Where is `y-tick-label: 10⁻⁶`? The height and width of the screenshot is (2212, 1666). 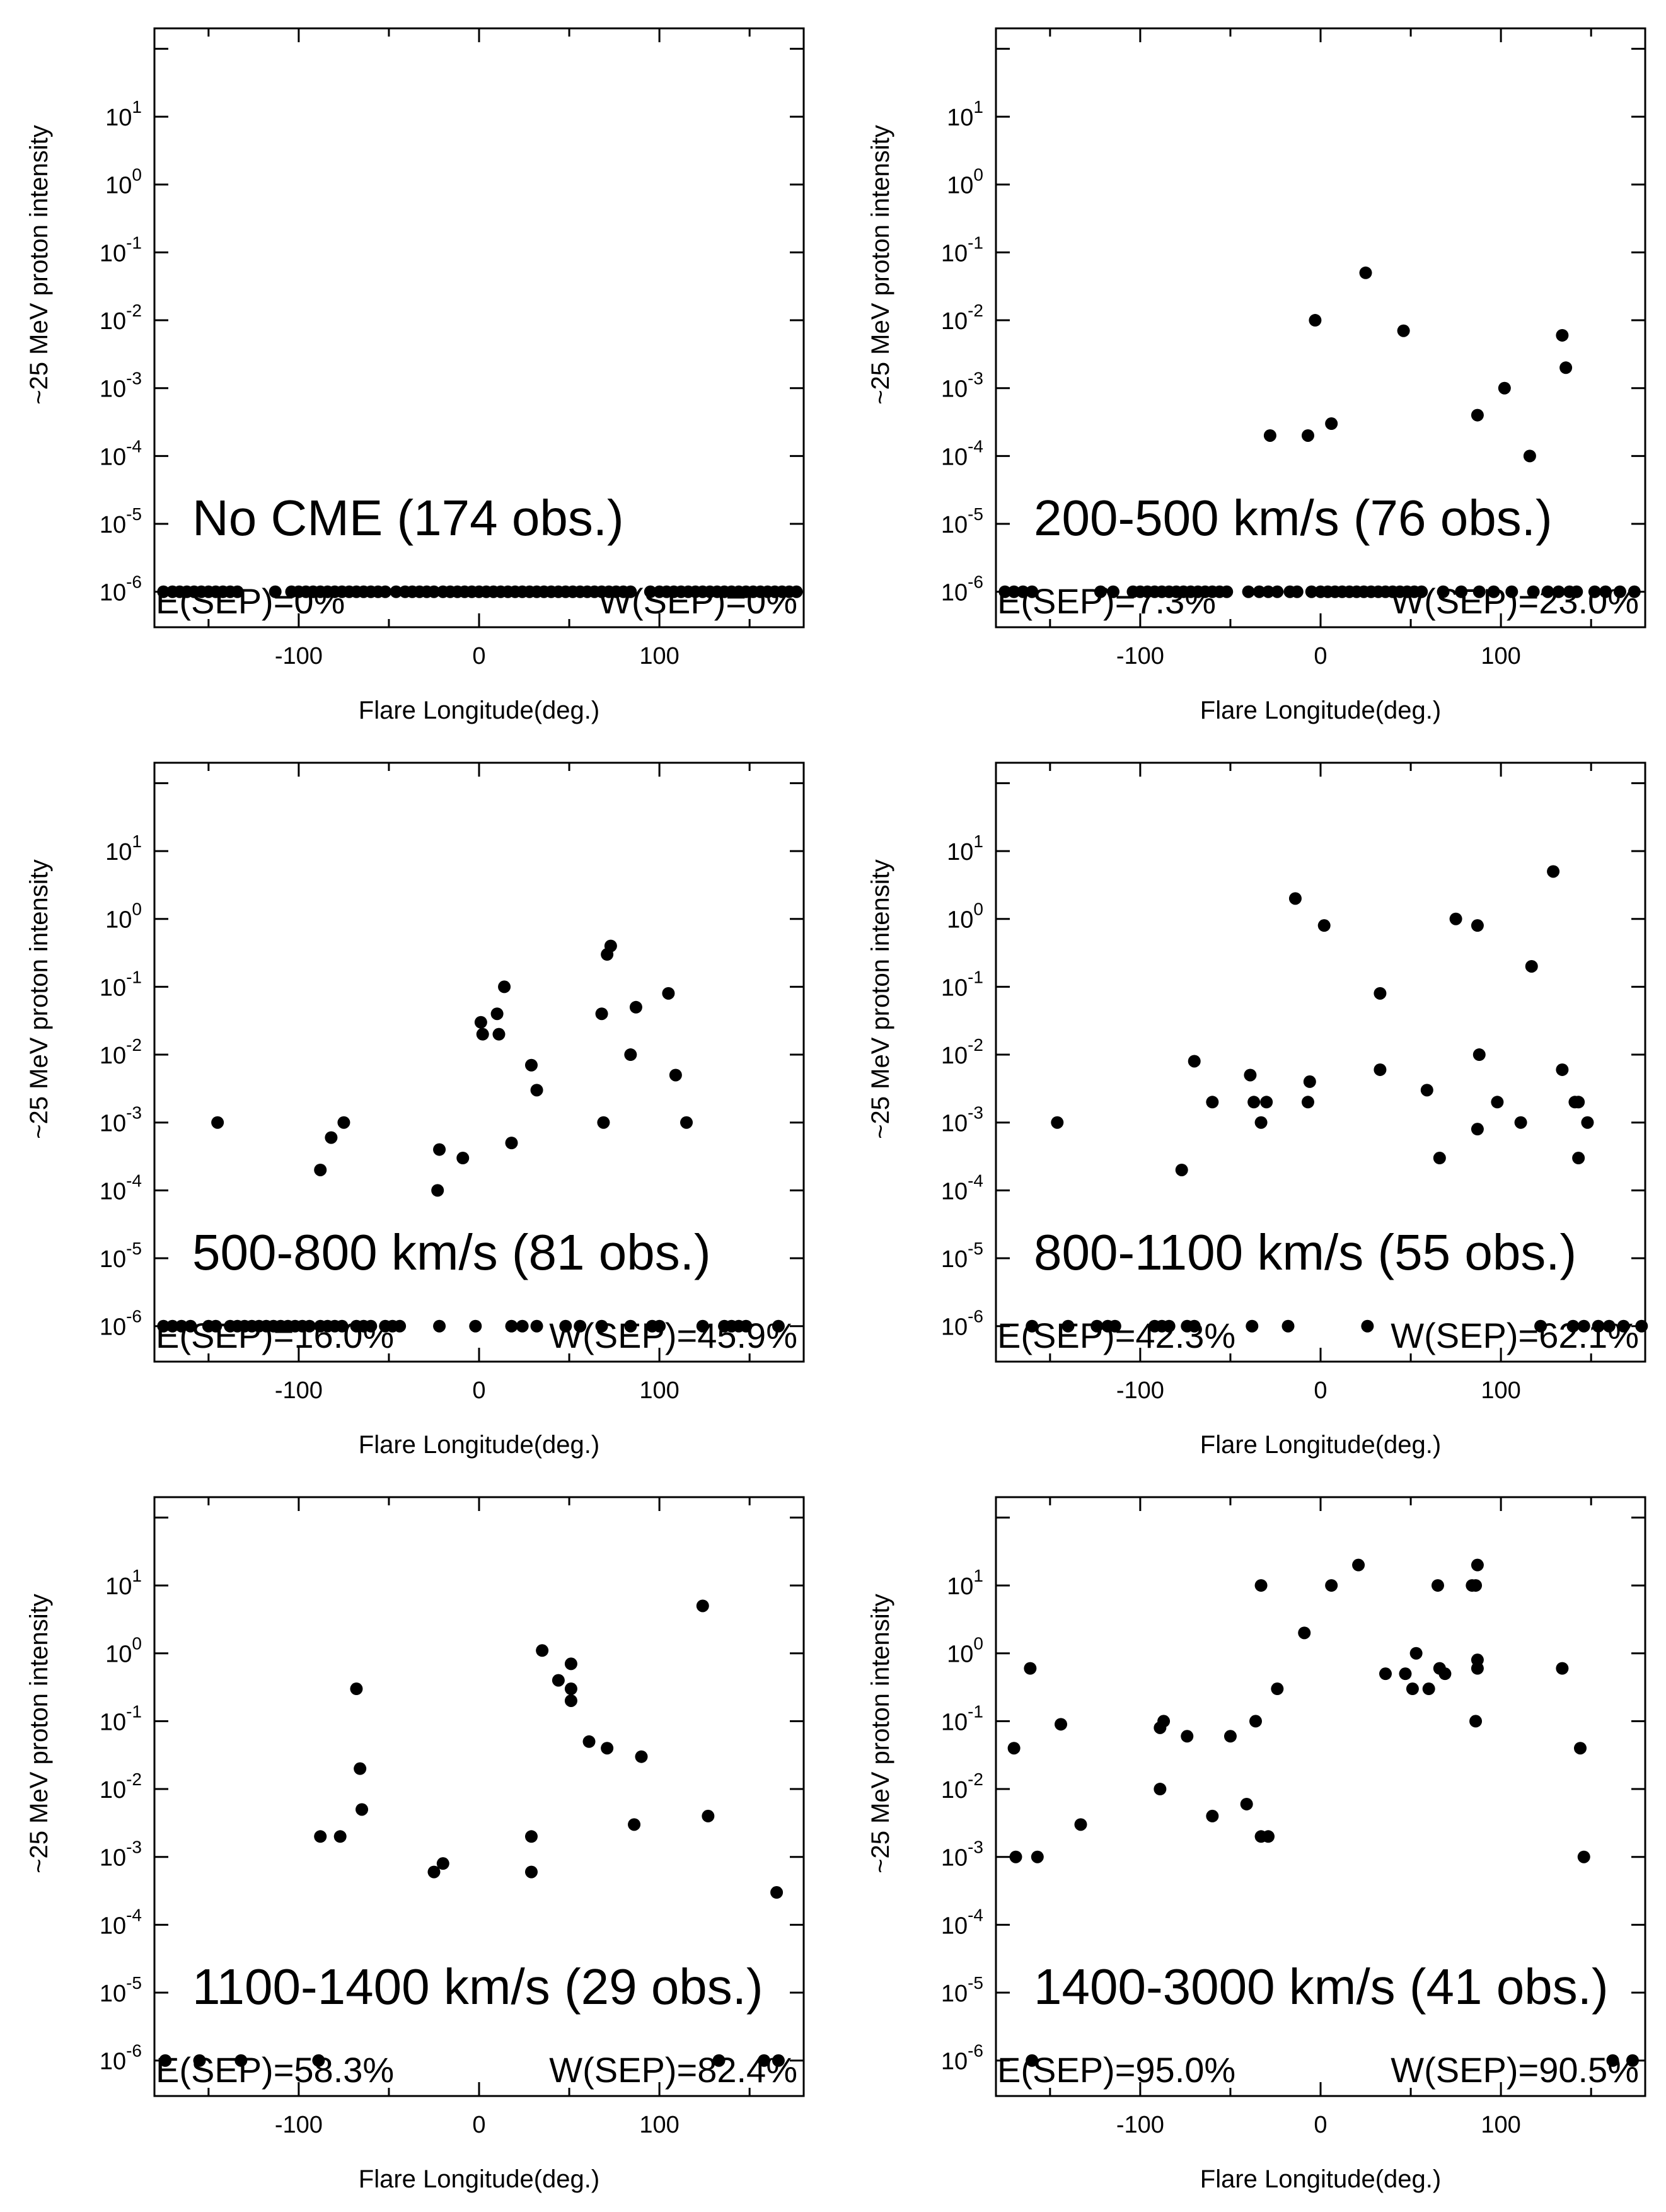
y-tick-label: 10⁻⁶ is located at coordinates (962, 2058).